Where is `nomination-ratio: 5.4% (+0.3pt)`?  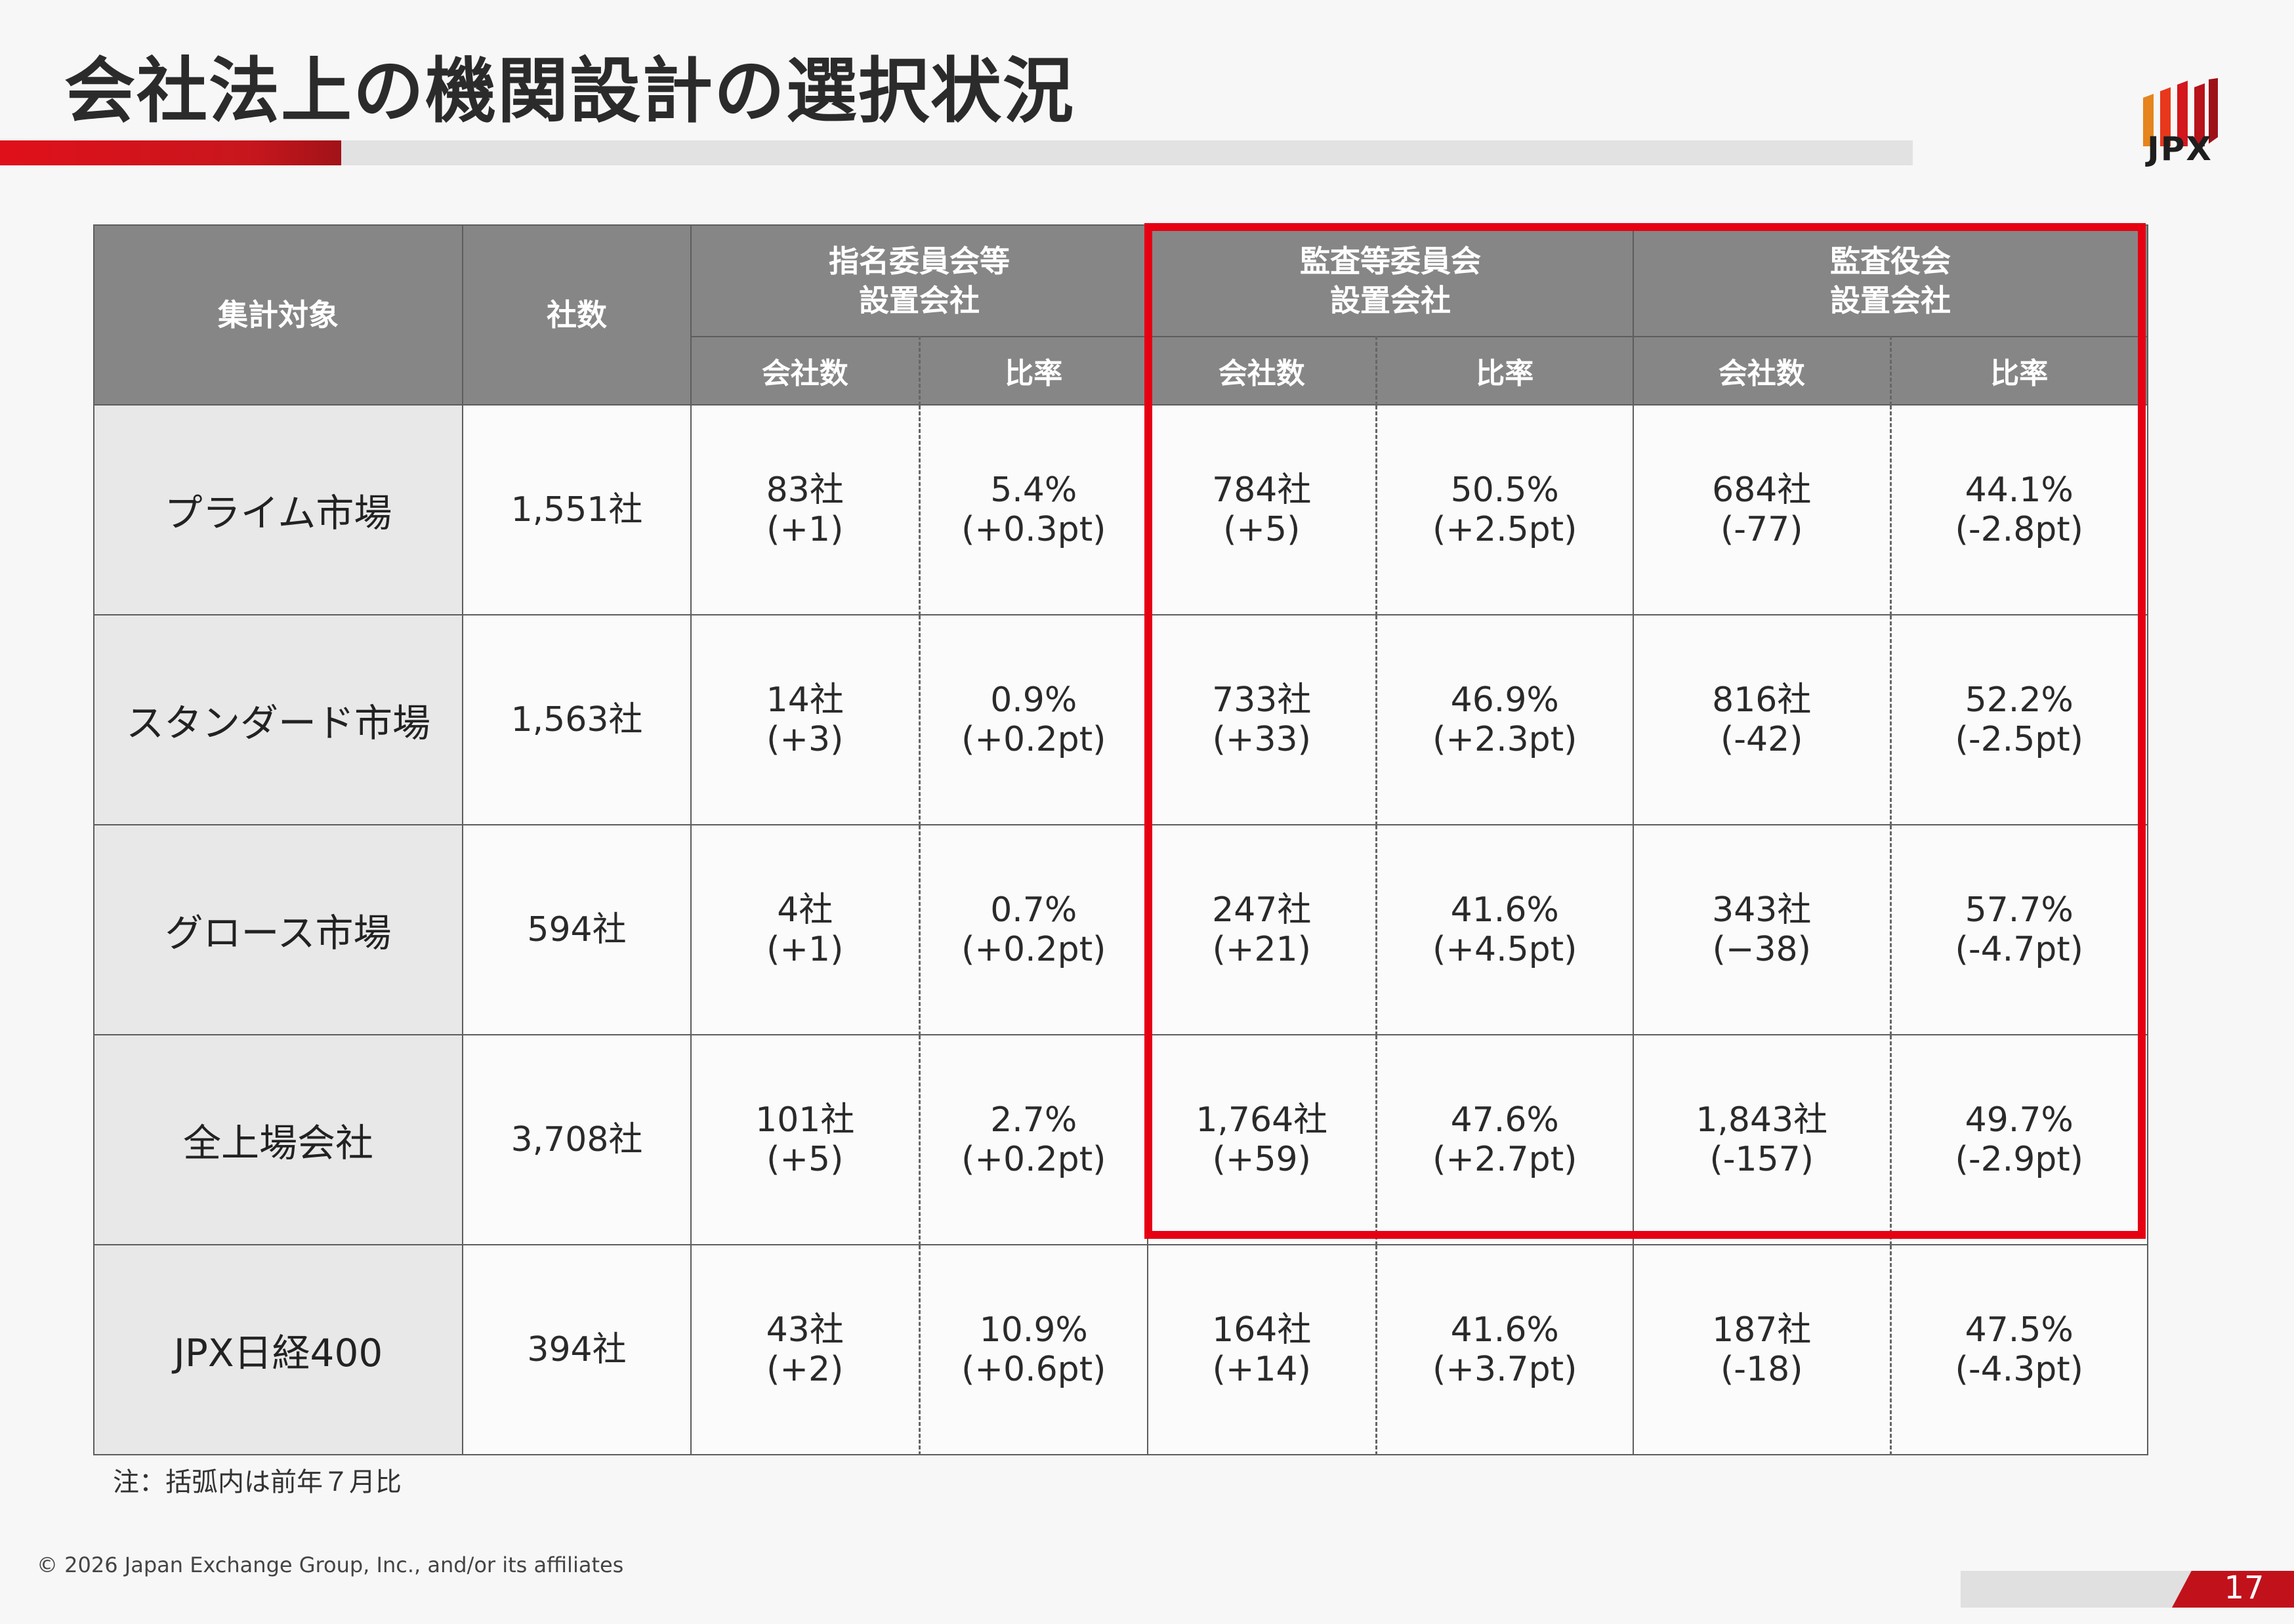 nomination-ratio: 5.4% (+0.3pt) is located at coordinates (1033, 509).